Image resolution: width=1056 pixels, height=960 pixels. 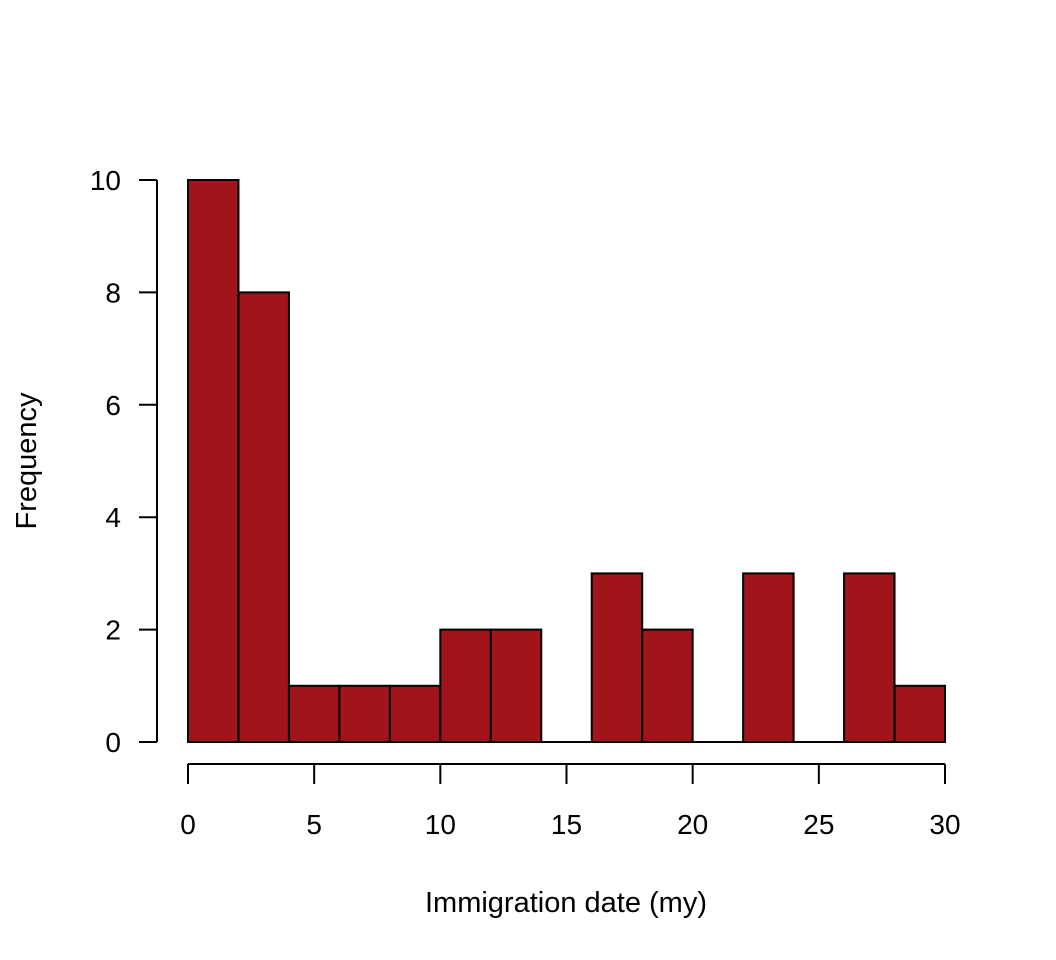 I want to click on y-tick-label: 6, so click(x=113, y=405).